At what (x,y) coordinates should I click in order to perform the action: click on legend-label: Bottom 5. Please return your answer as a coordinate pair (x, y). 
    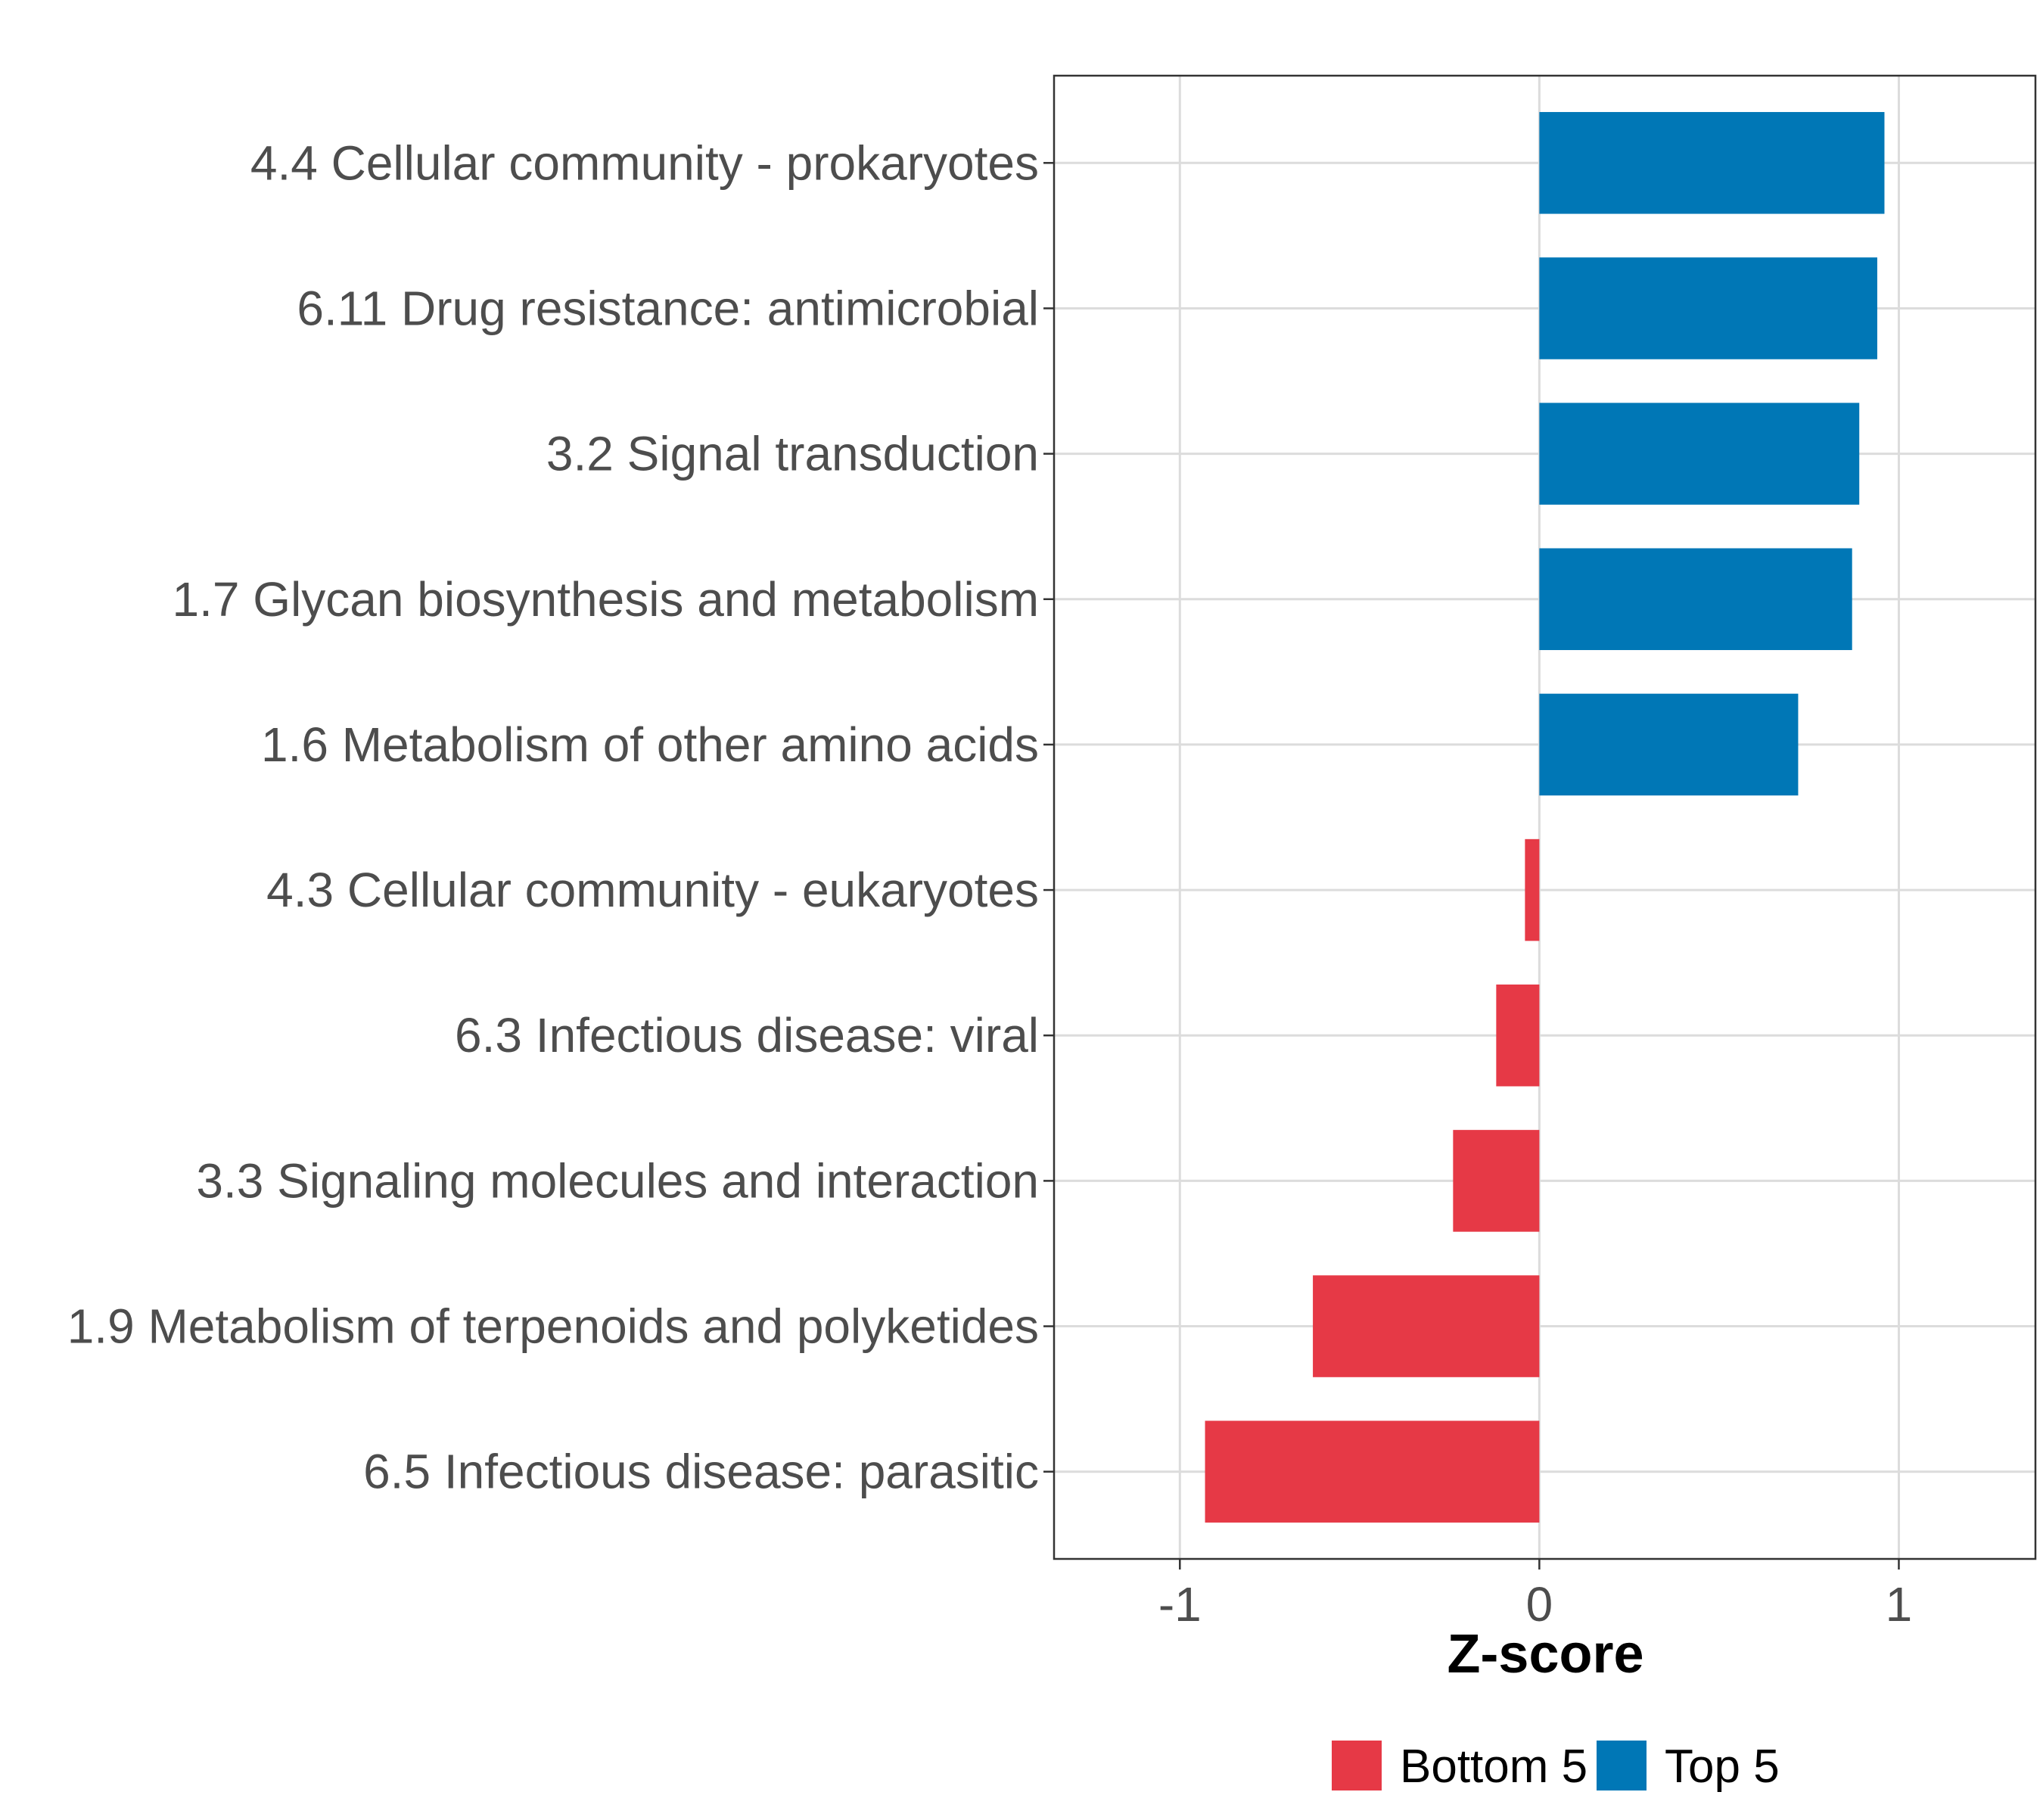
    Looking at the image, I should click on (1493, 1767).